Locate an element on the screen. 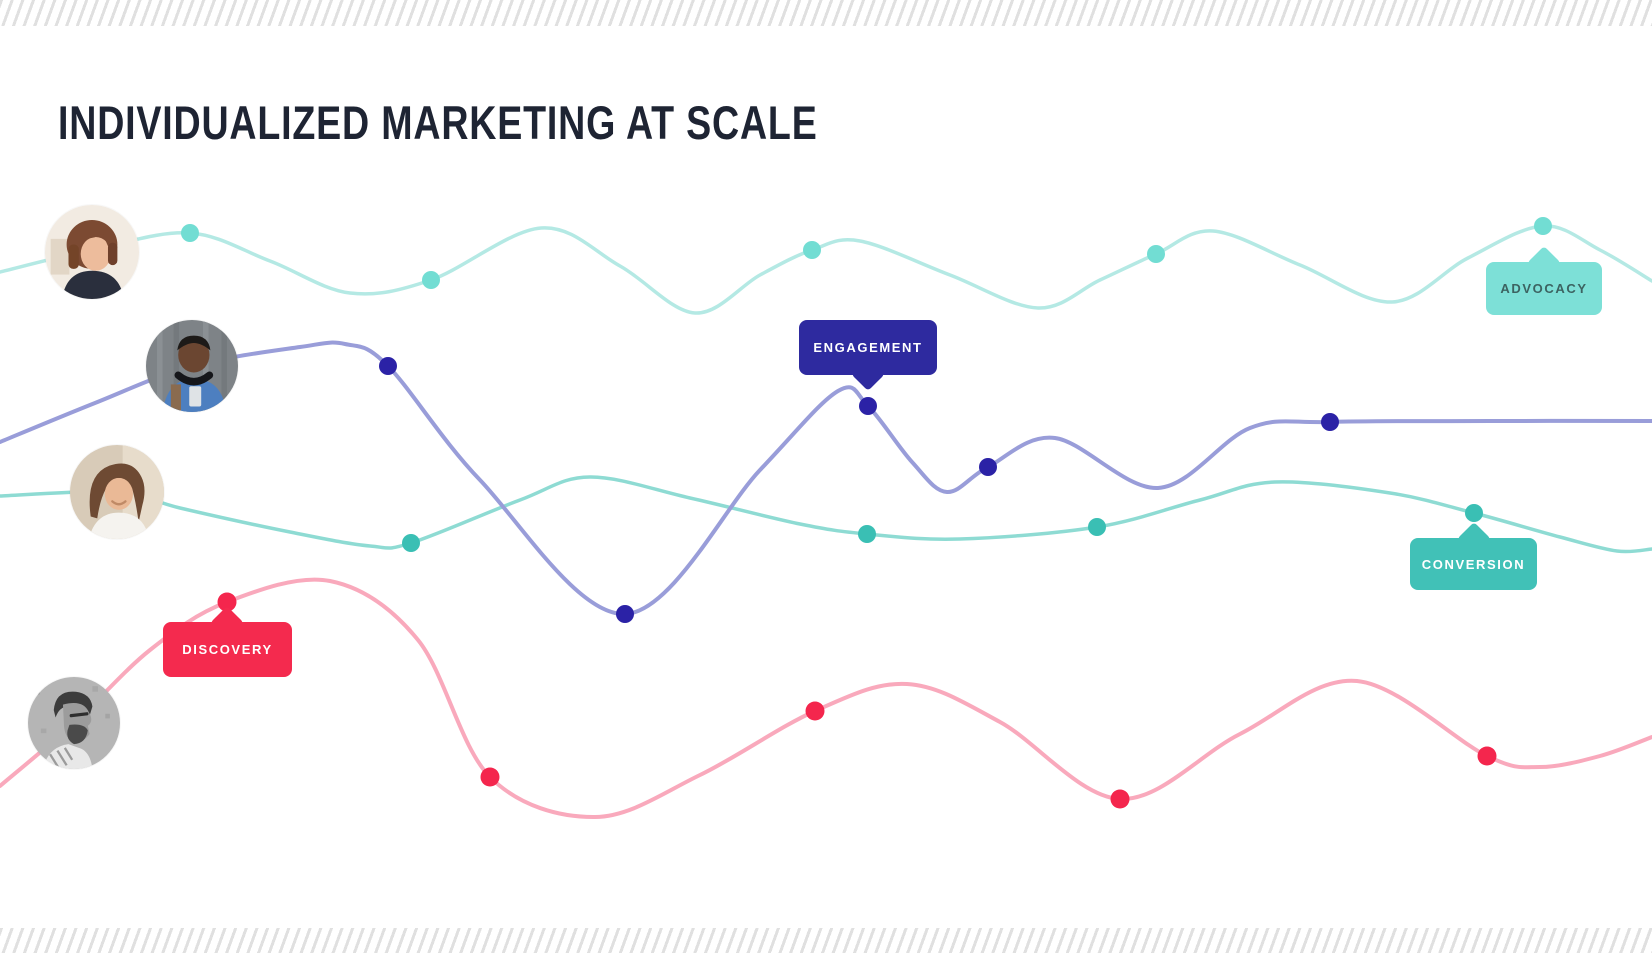 The height and width of the screenshot is (953, 1652). stage-label-text: DISCOVERY is located at coordinates (227, 649).